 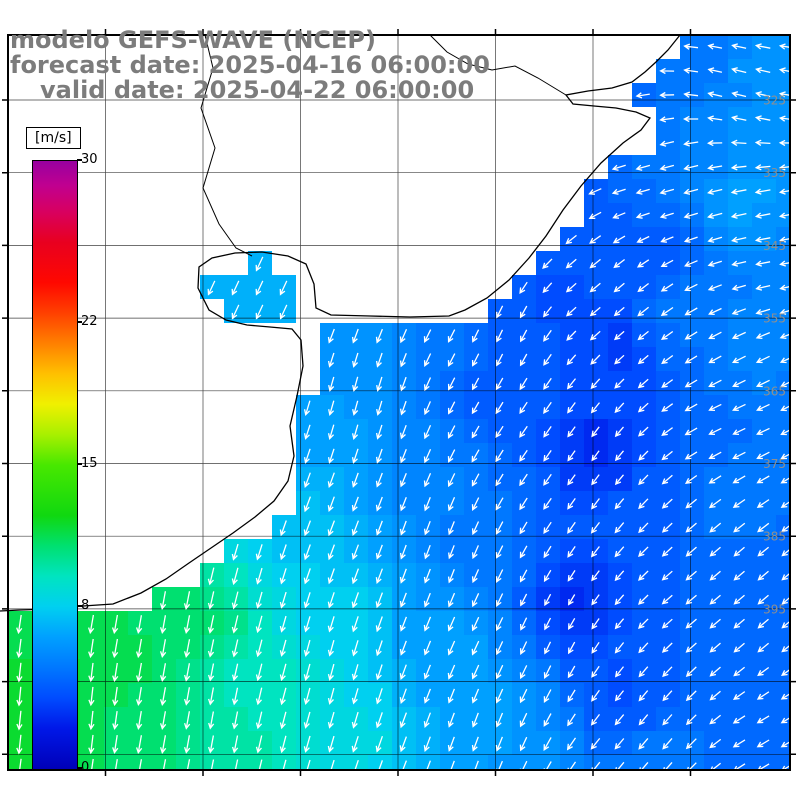 I want to click on latitude-label: 335, so click(x=774, y=173).